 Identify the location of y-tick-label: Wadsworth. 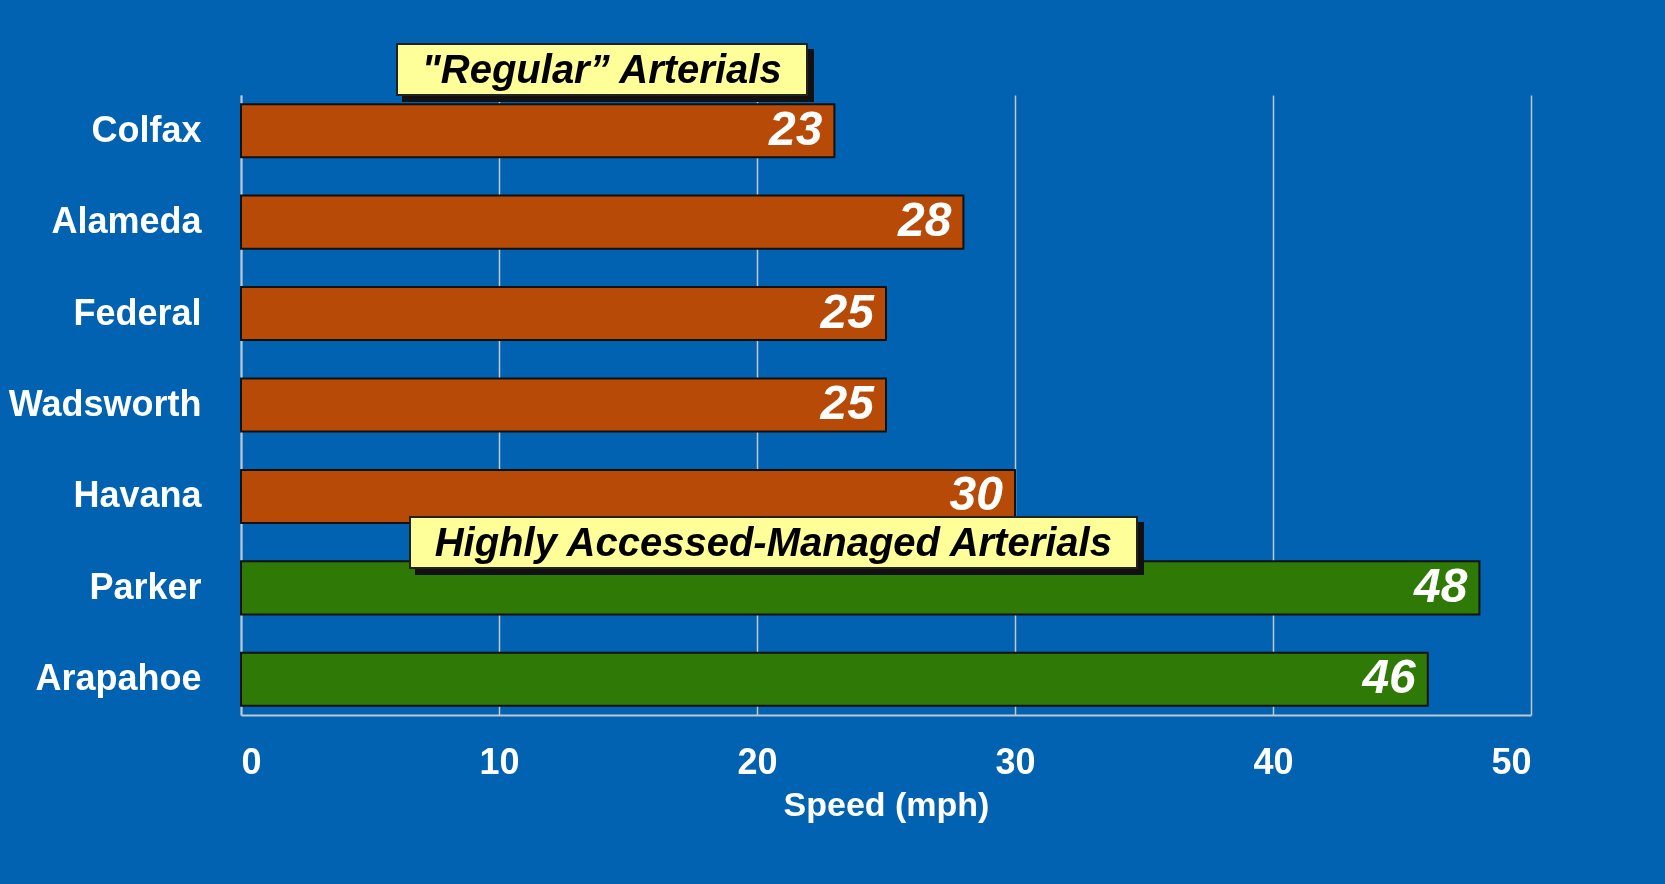
(105, 403).